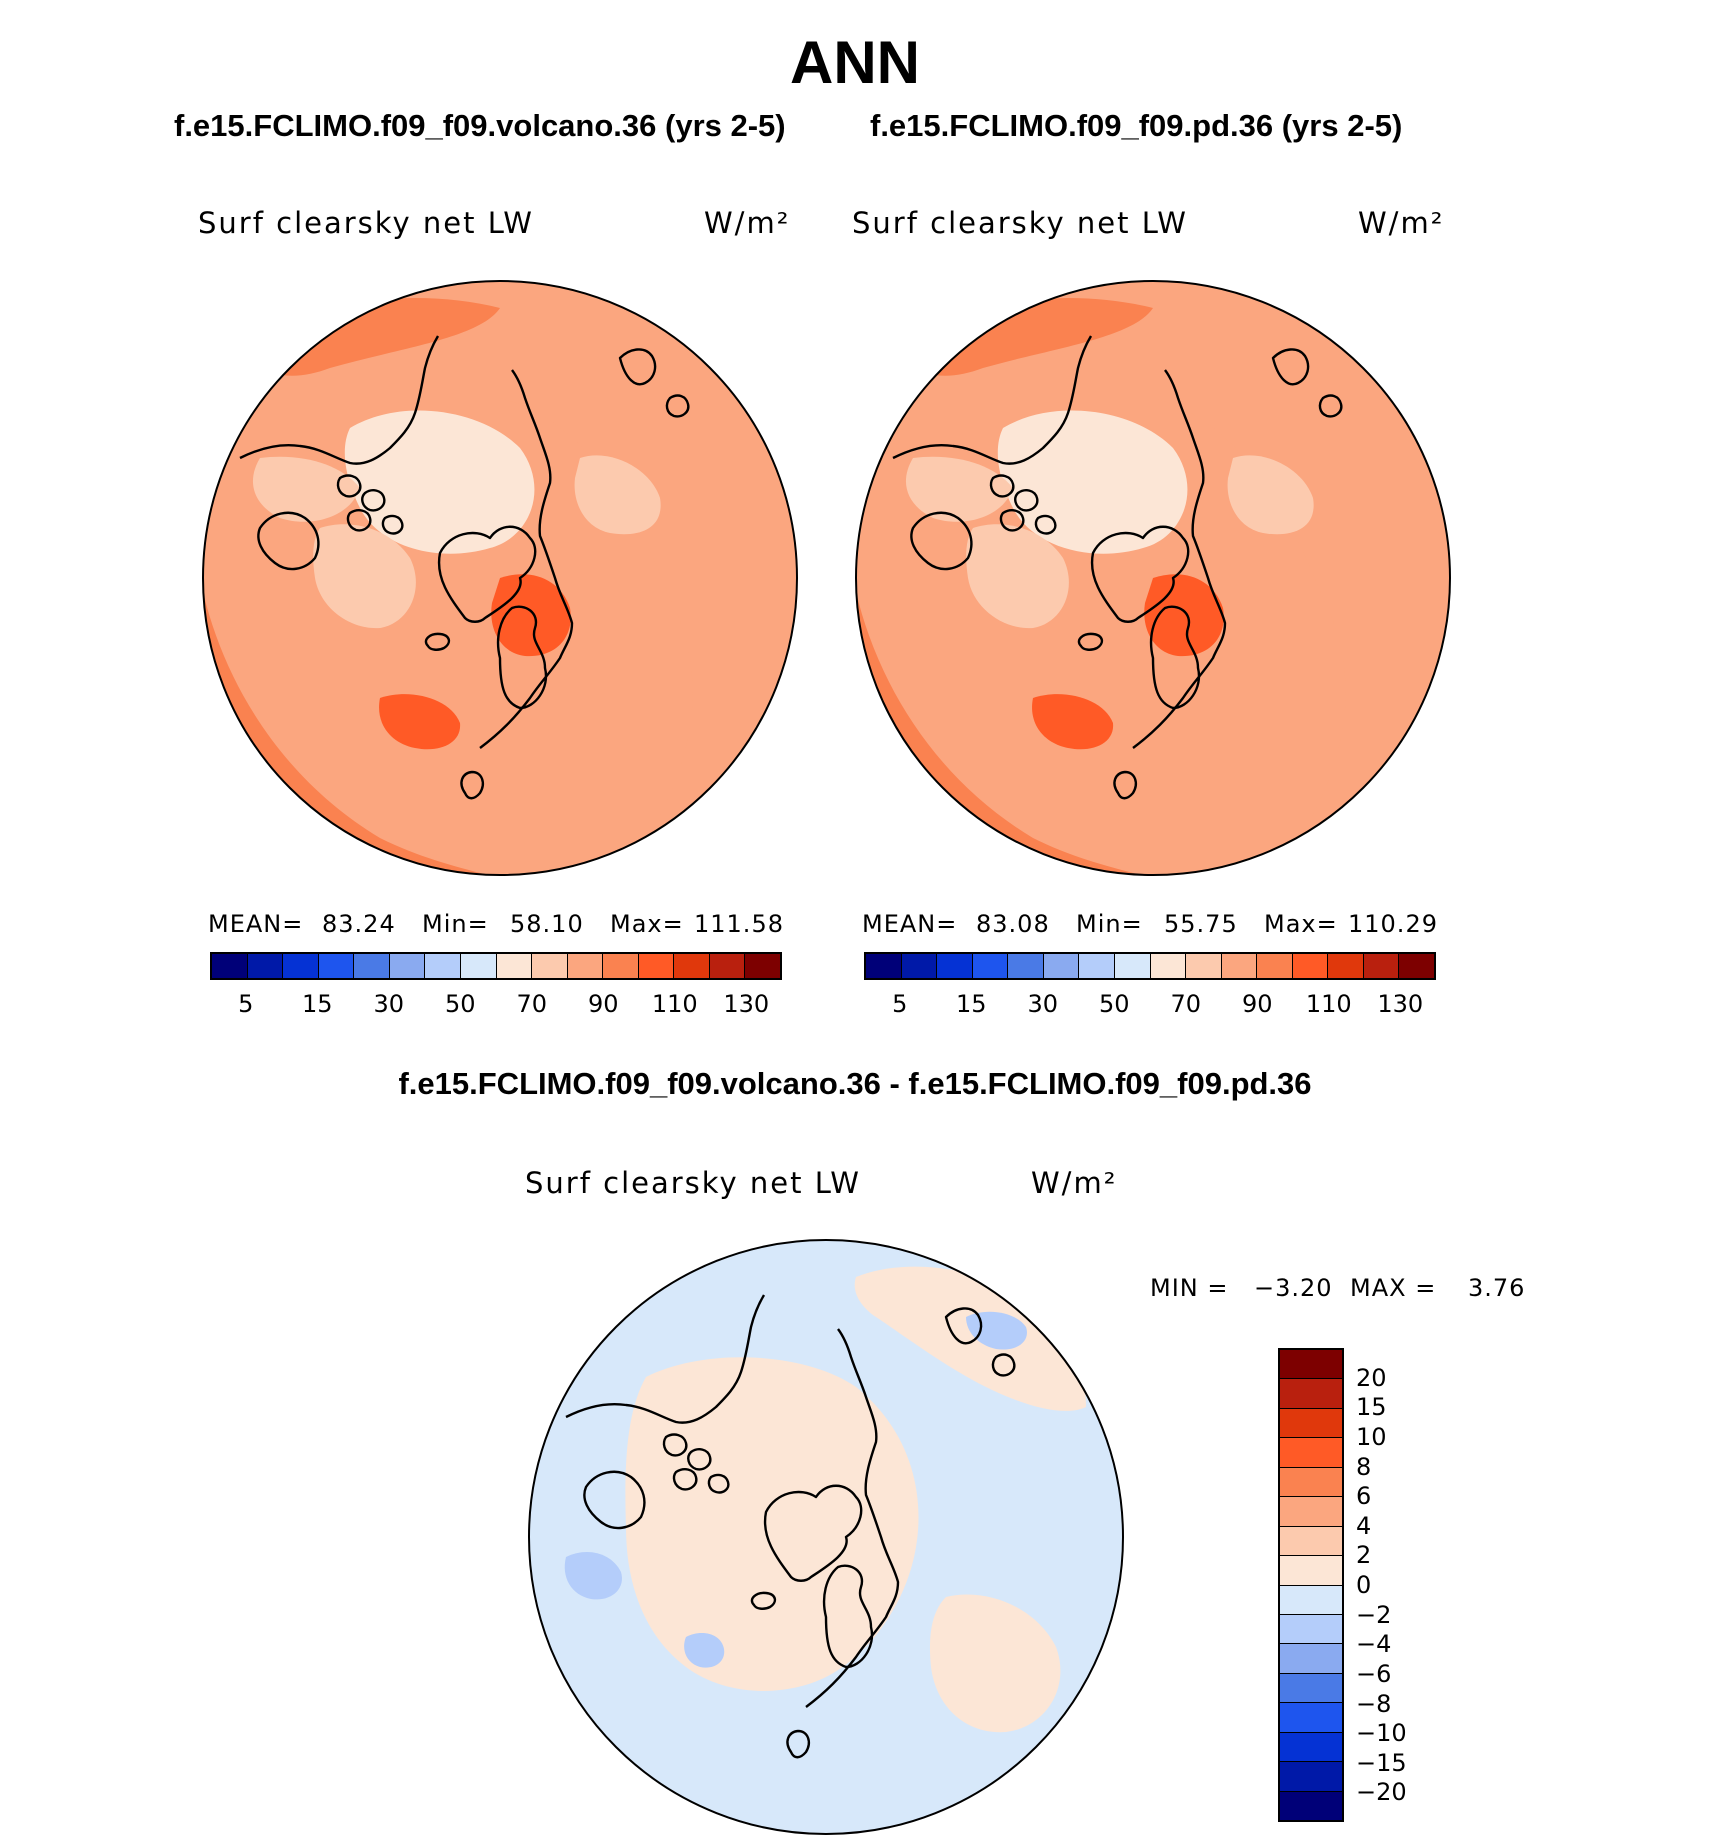 Image resolution: width=1710 pixels, height=1840 pixels. Describe the element at coordinates (739, 924) in the screenshot. I see `panel1-max-value: 111.58` at that location.